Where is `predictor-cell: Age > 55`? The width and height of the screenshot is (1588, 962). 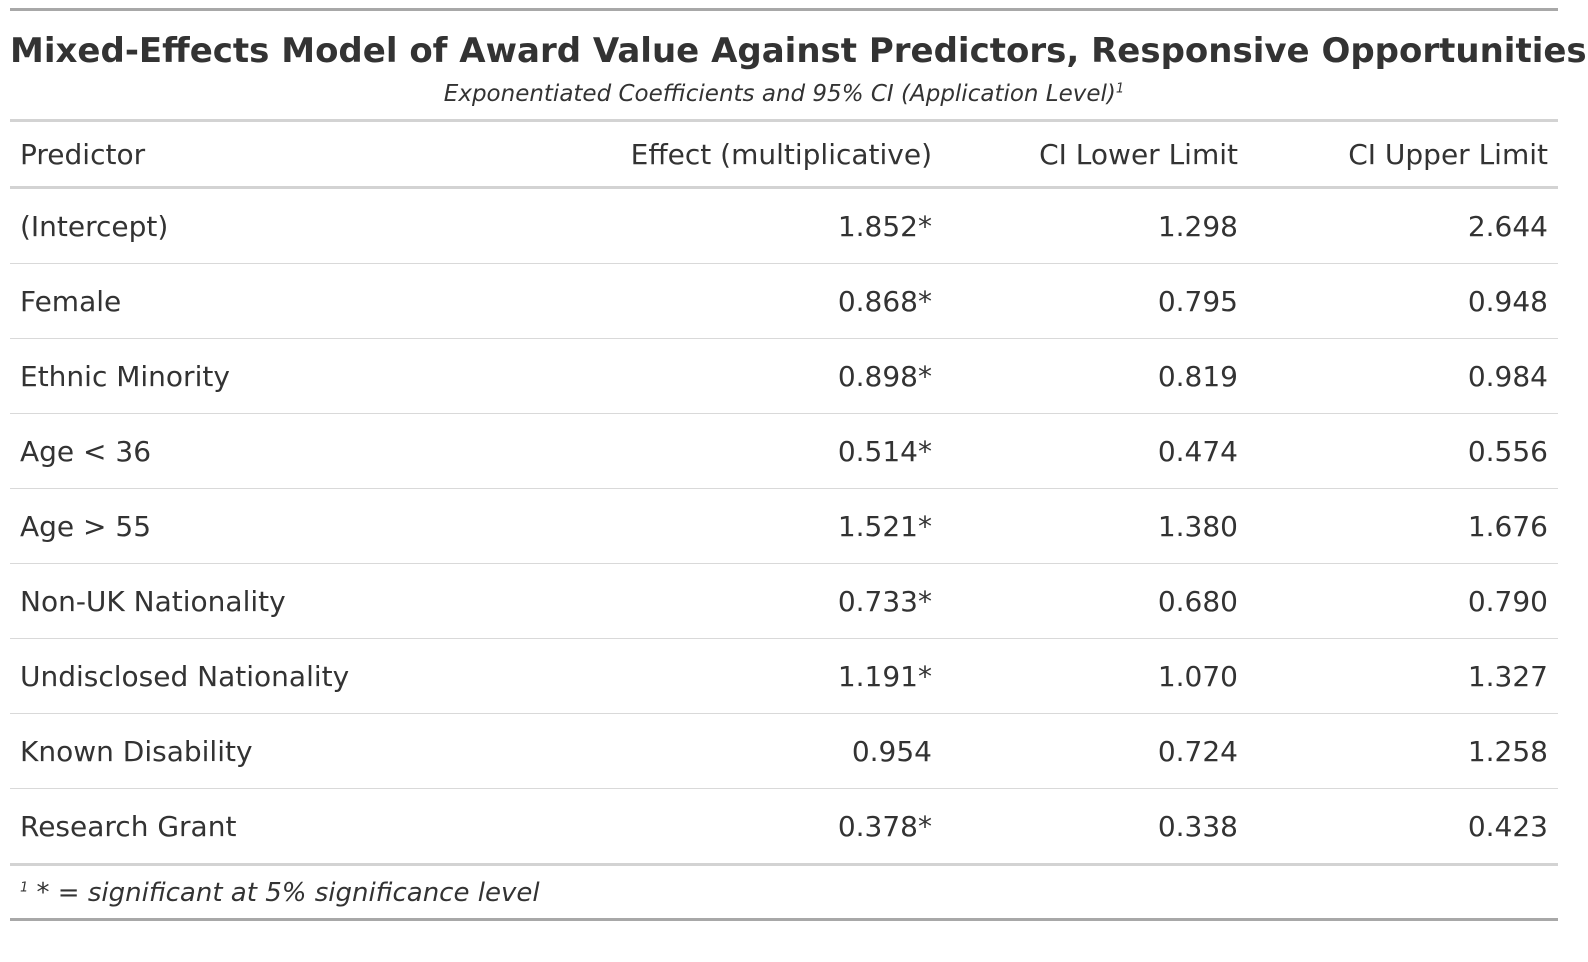 predictor-cell: Age > 55 is located at coordinates (246, 526).